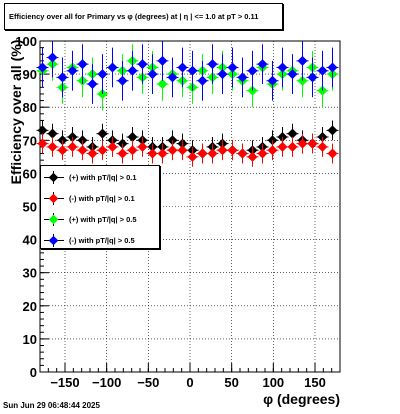  I want to click on timestamp: Sun Jun 29 06:48:44 2025, so click(51, 405).